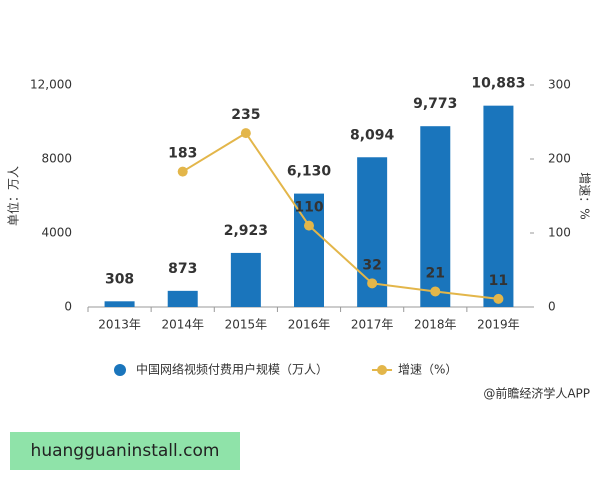 The image size is (600, 480). What do you see at coordinates (559, 233) in the screenshot?
I see `y2-tick-label: 100` at bounding box center [559, 233].